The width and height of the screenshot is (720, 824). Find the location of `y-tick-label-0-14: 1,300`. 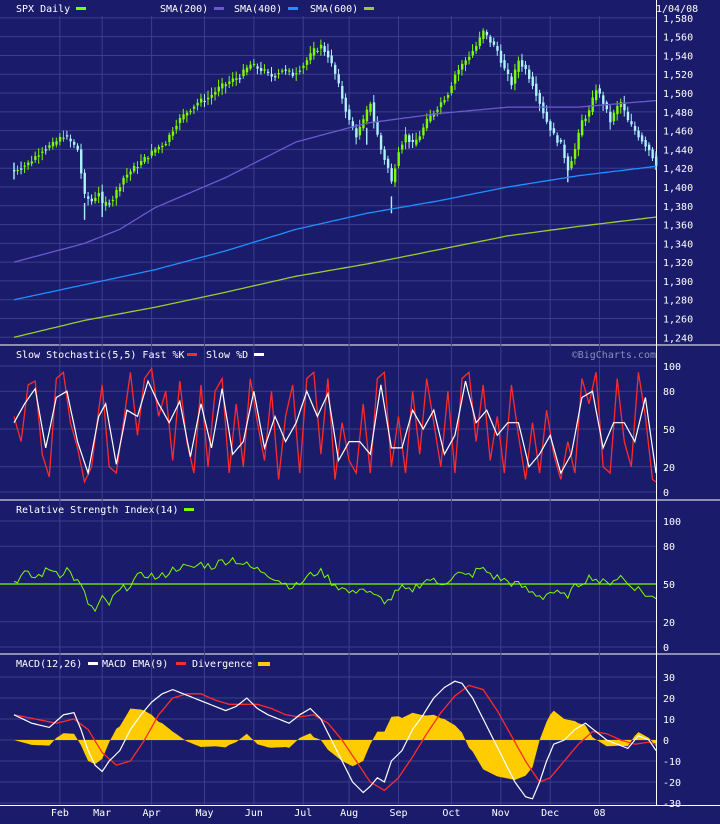

y-tick-label-0-14: 1,300 is located at coordinates (678, 282).